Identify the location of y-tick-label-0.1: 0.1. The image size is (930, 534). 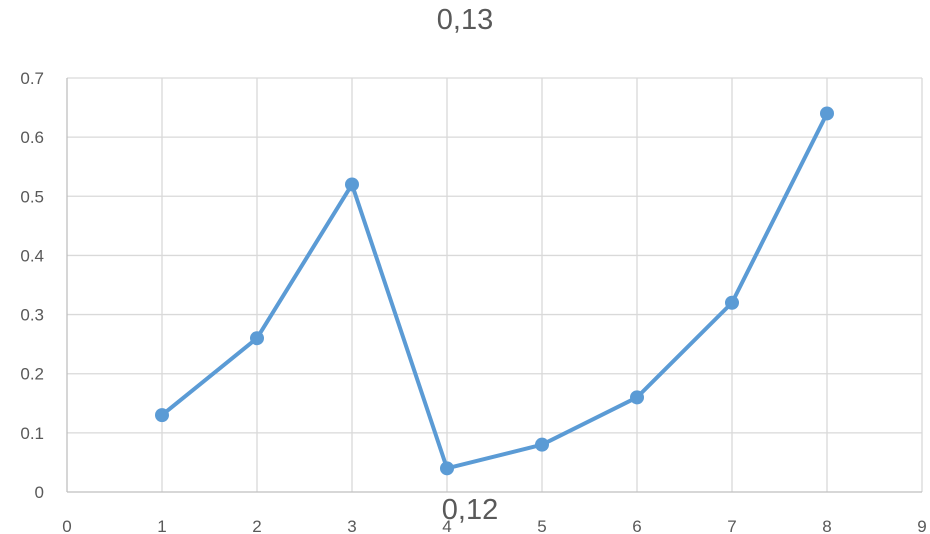
(32, 433).